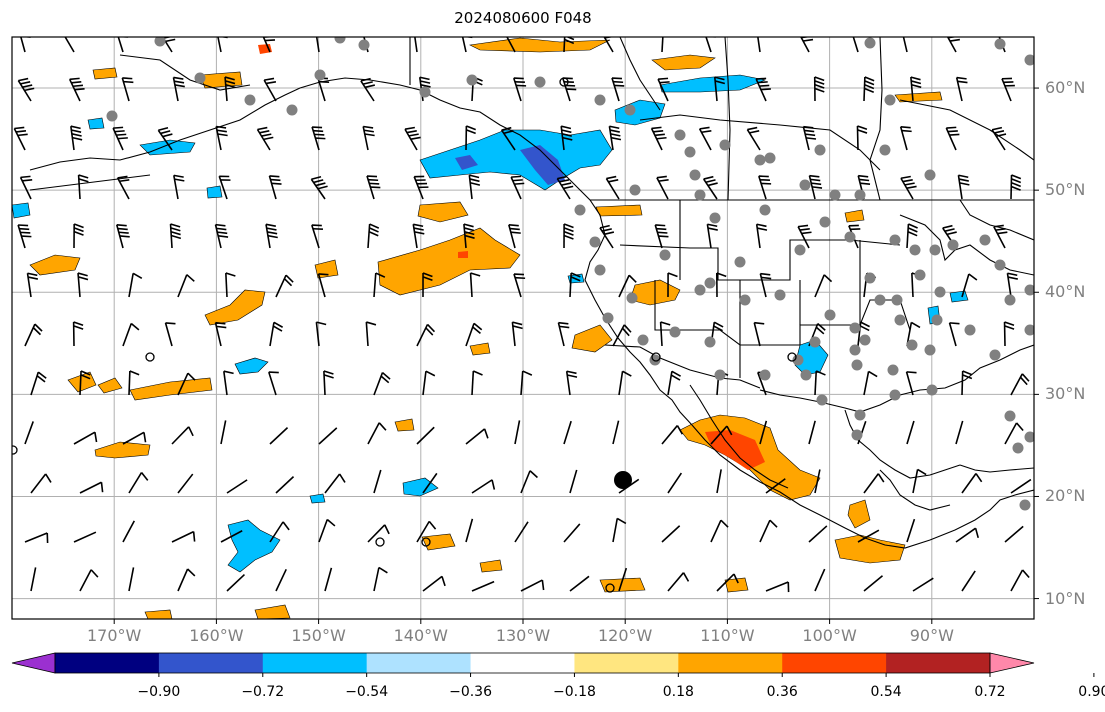  Describe the element at coordinates (623, 480) in the screenshot. I see `location-marker` at that location.